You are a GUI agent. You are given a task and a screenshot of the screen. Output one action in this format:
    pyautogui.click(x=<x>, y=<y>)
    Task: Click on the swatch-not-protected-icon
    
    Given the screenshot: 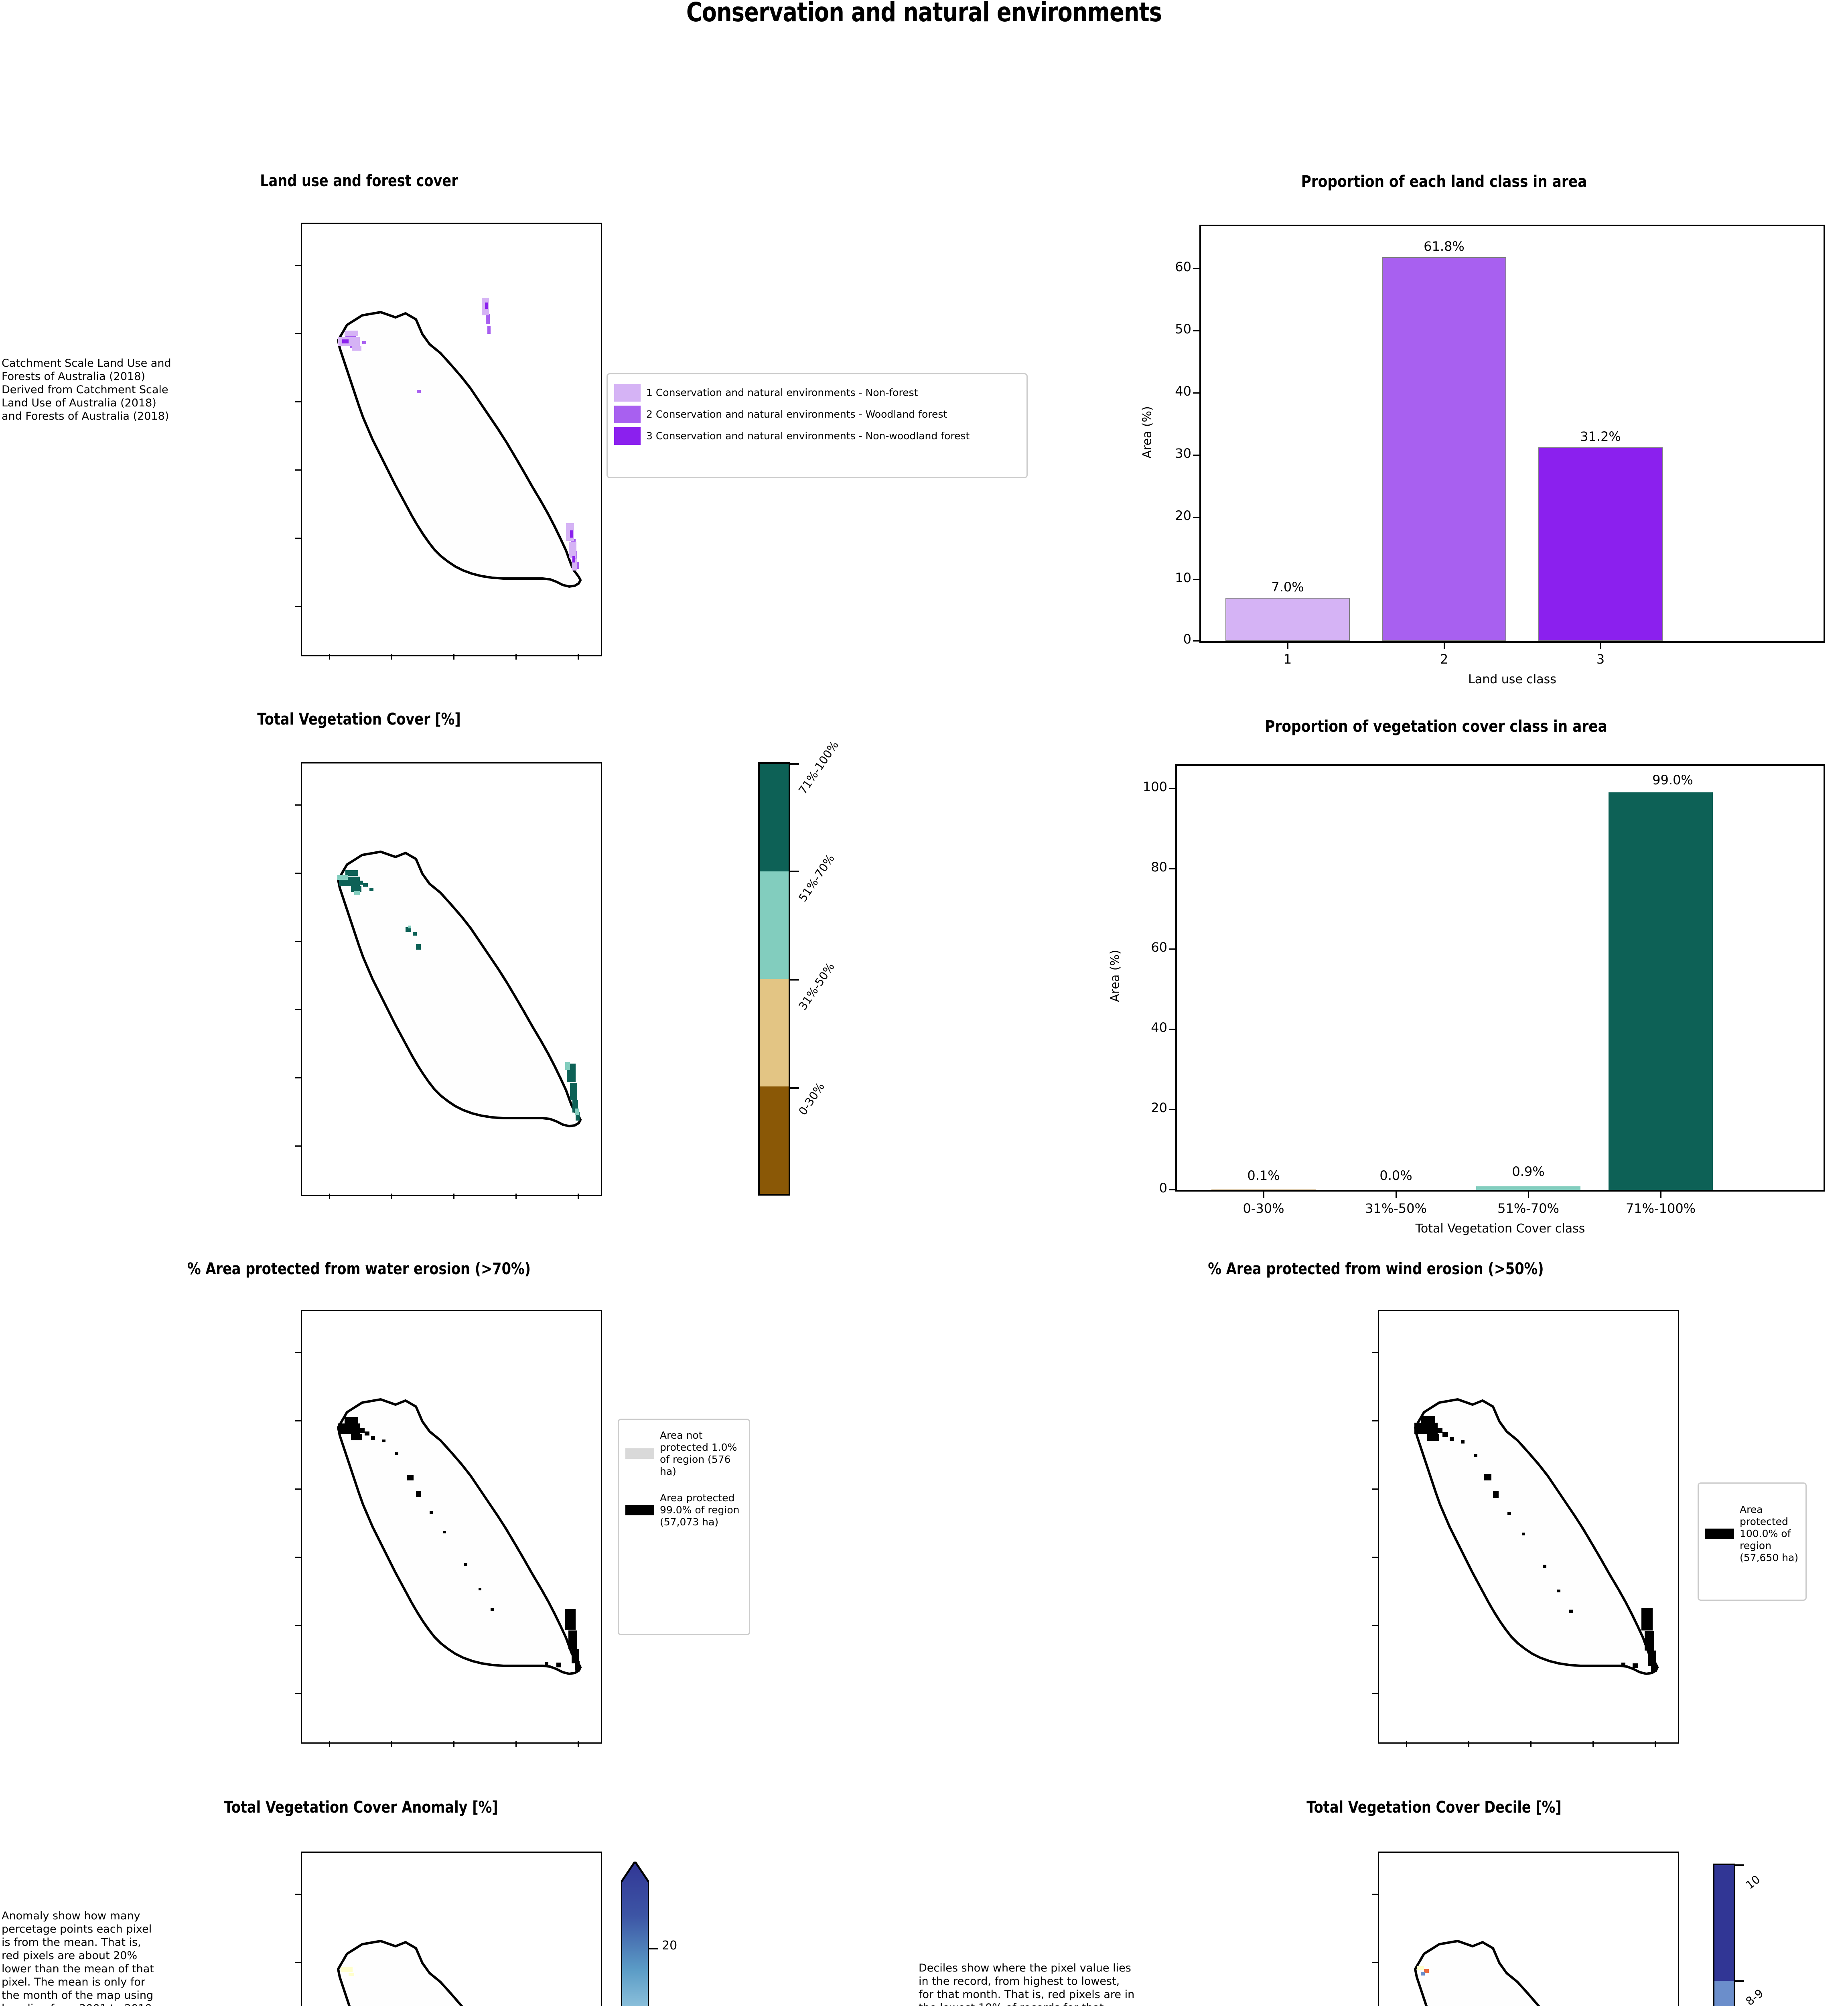 What is the action you would take?
    pyautogui.click(x=639, y=1453)
    